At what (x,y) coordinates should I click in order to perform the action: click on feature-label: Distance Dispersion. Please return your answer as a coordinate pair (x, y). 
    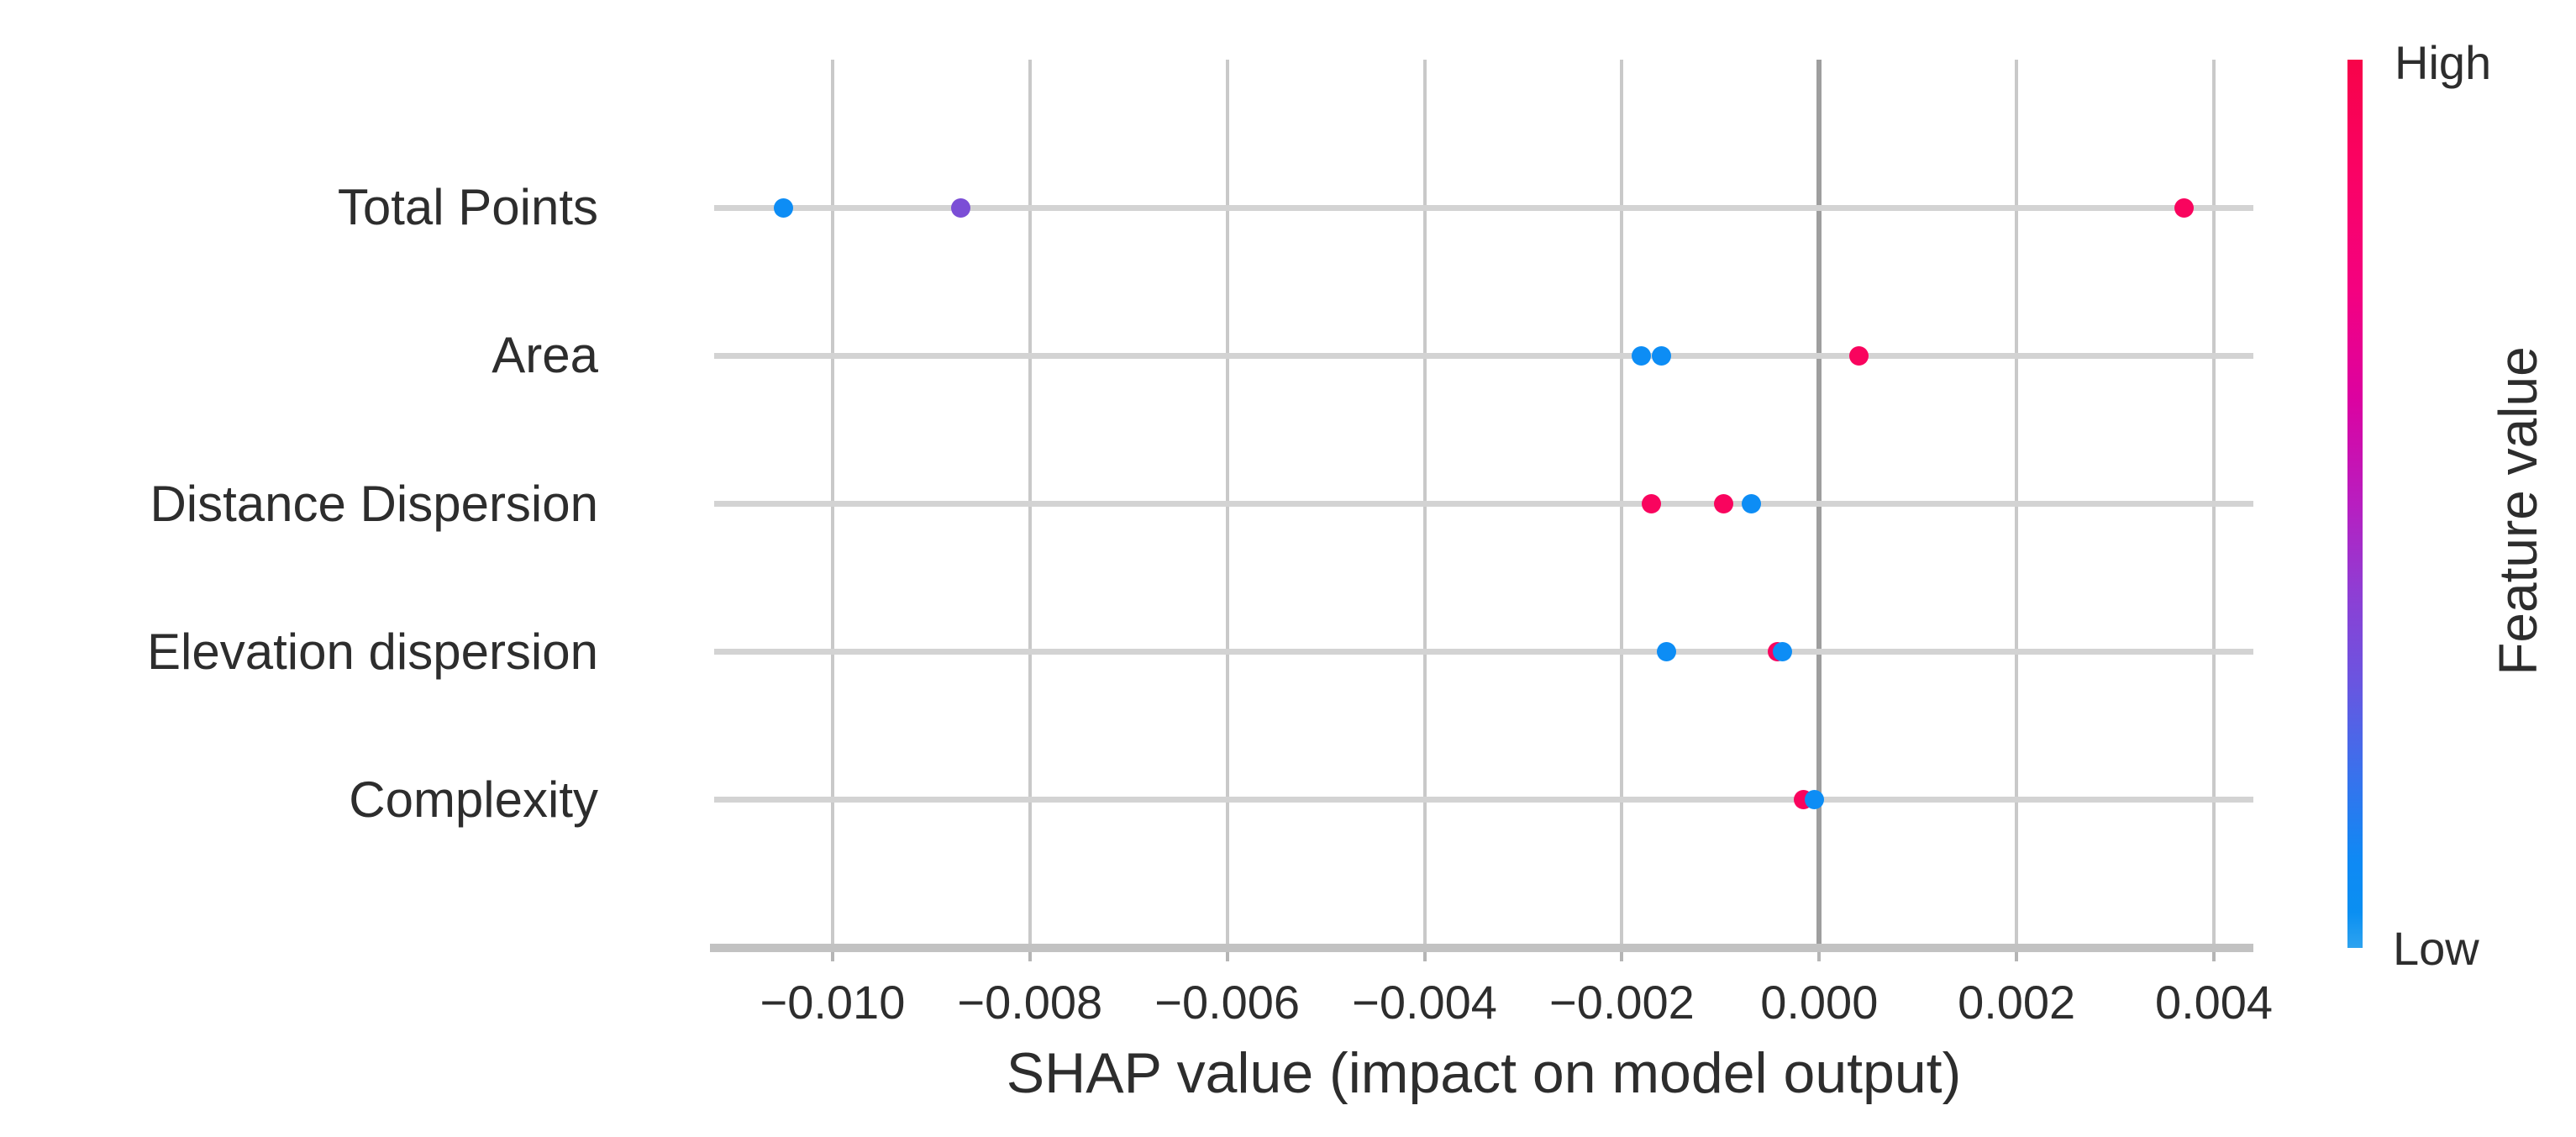
    Looking at the image, I should click on (374, 503).